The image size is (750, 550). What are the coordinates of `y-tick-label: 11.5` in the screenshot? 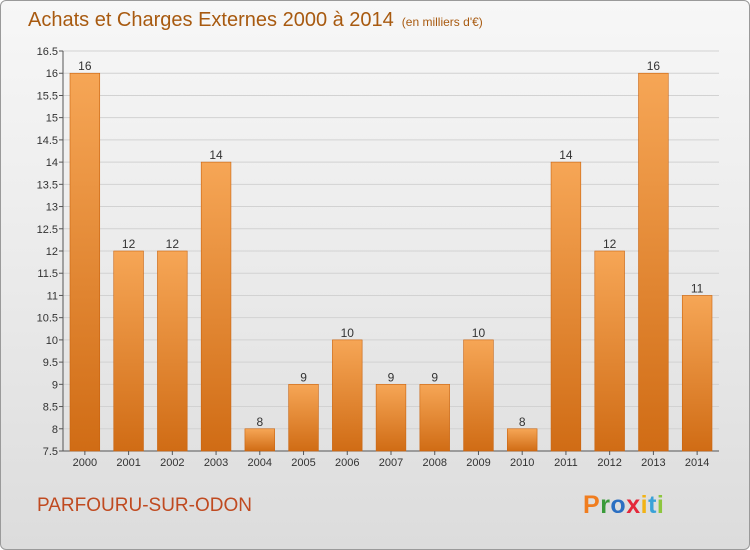 It's located at (47, 274).